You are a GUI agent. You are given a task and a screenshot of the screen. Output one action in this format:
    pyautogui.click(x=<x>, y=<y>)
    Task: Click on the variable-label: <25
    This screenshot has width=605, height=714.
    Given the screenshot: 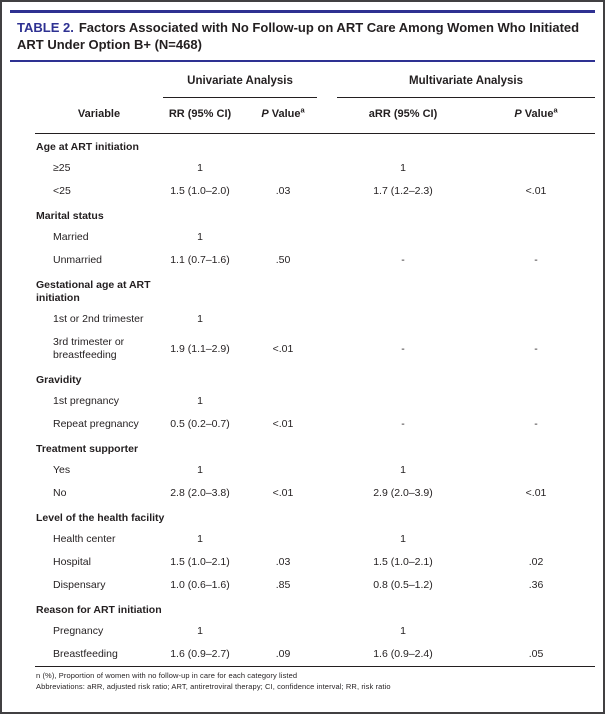 What is the action you would take?
    pyautogui.click(x=62, y=191)
    